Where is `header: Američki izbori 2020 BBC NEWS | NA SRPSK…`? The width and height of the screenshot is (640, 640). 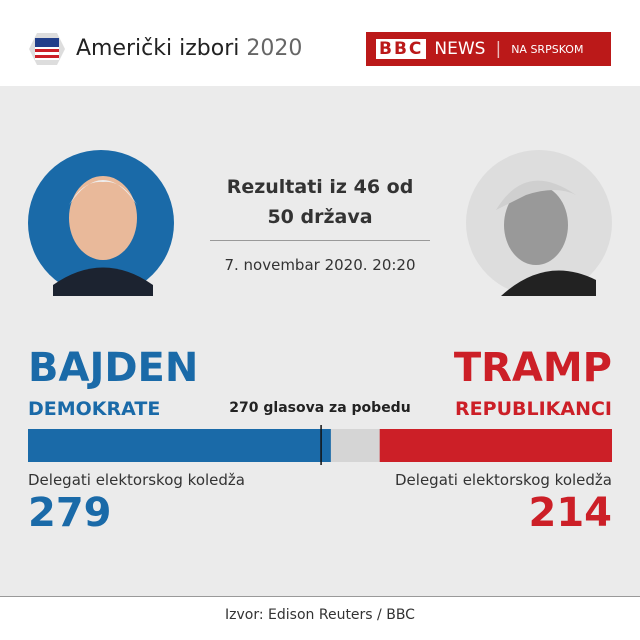 header: Američki izbori 2020 BBC NEWS | NA SRPSK… is located at coordinates (320, 43).